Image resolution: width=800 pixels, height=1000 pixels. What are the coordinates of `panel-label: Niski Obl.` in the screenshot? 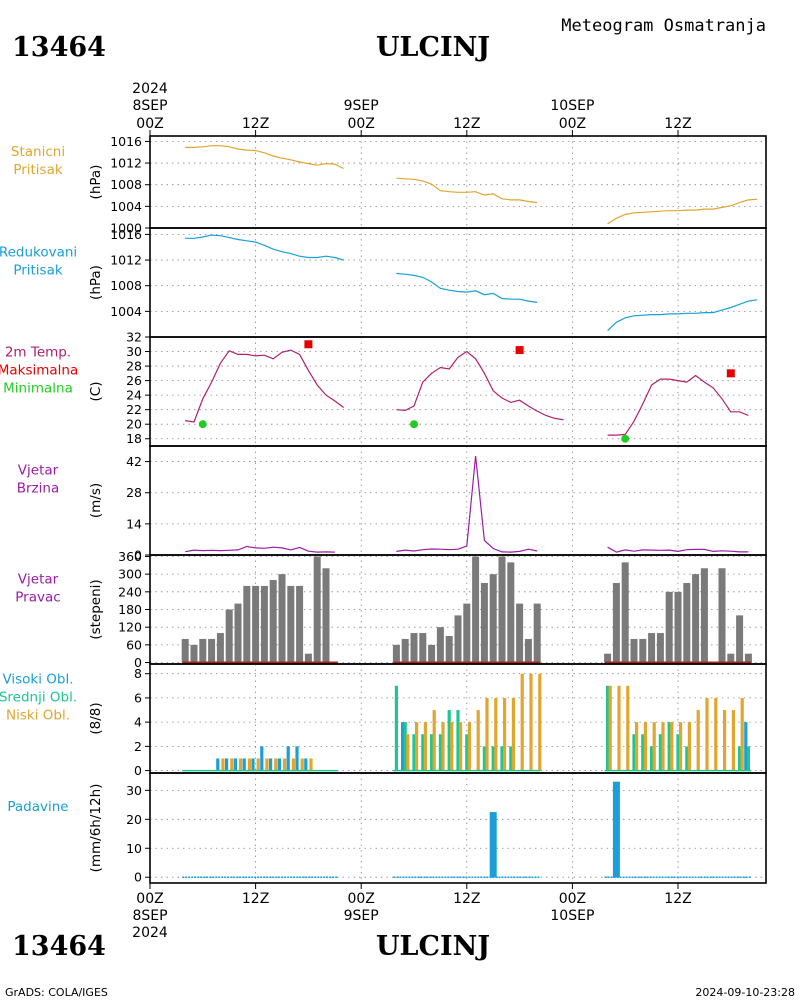 It's located at (38, 716).